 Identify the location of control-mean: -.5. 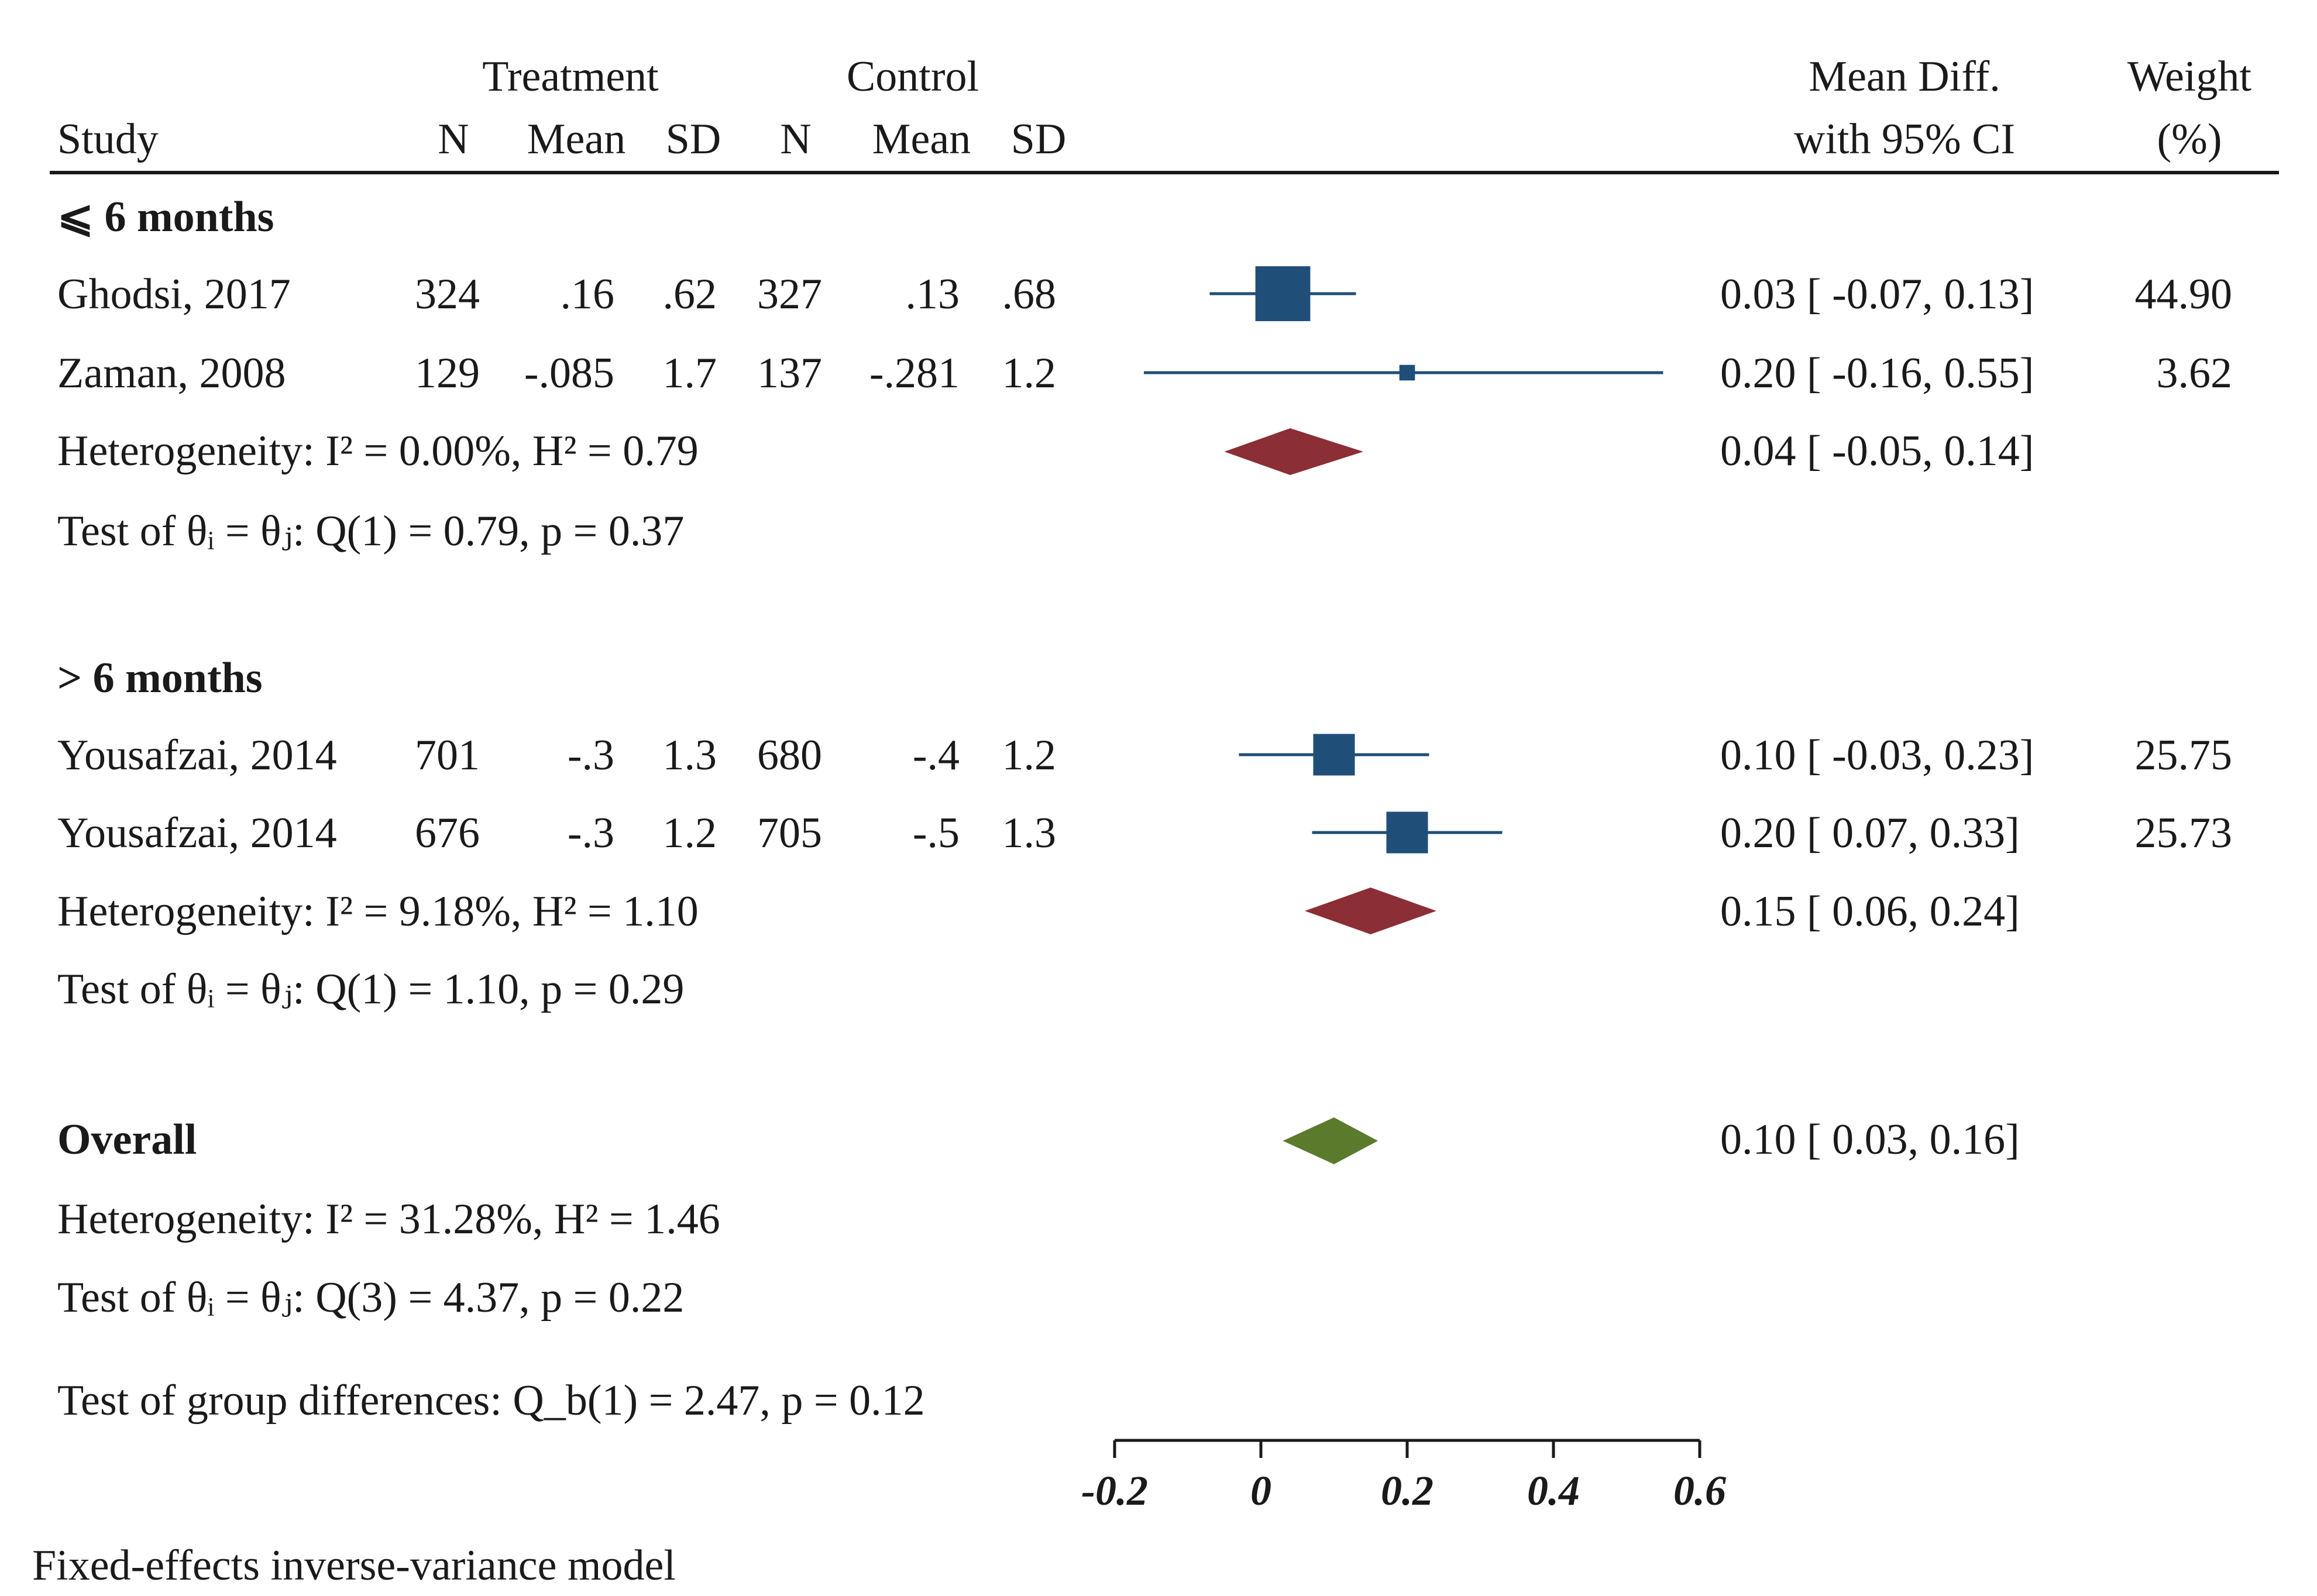
(936, 833).